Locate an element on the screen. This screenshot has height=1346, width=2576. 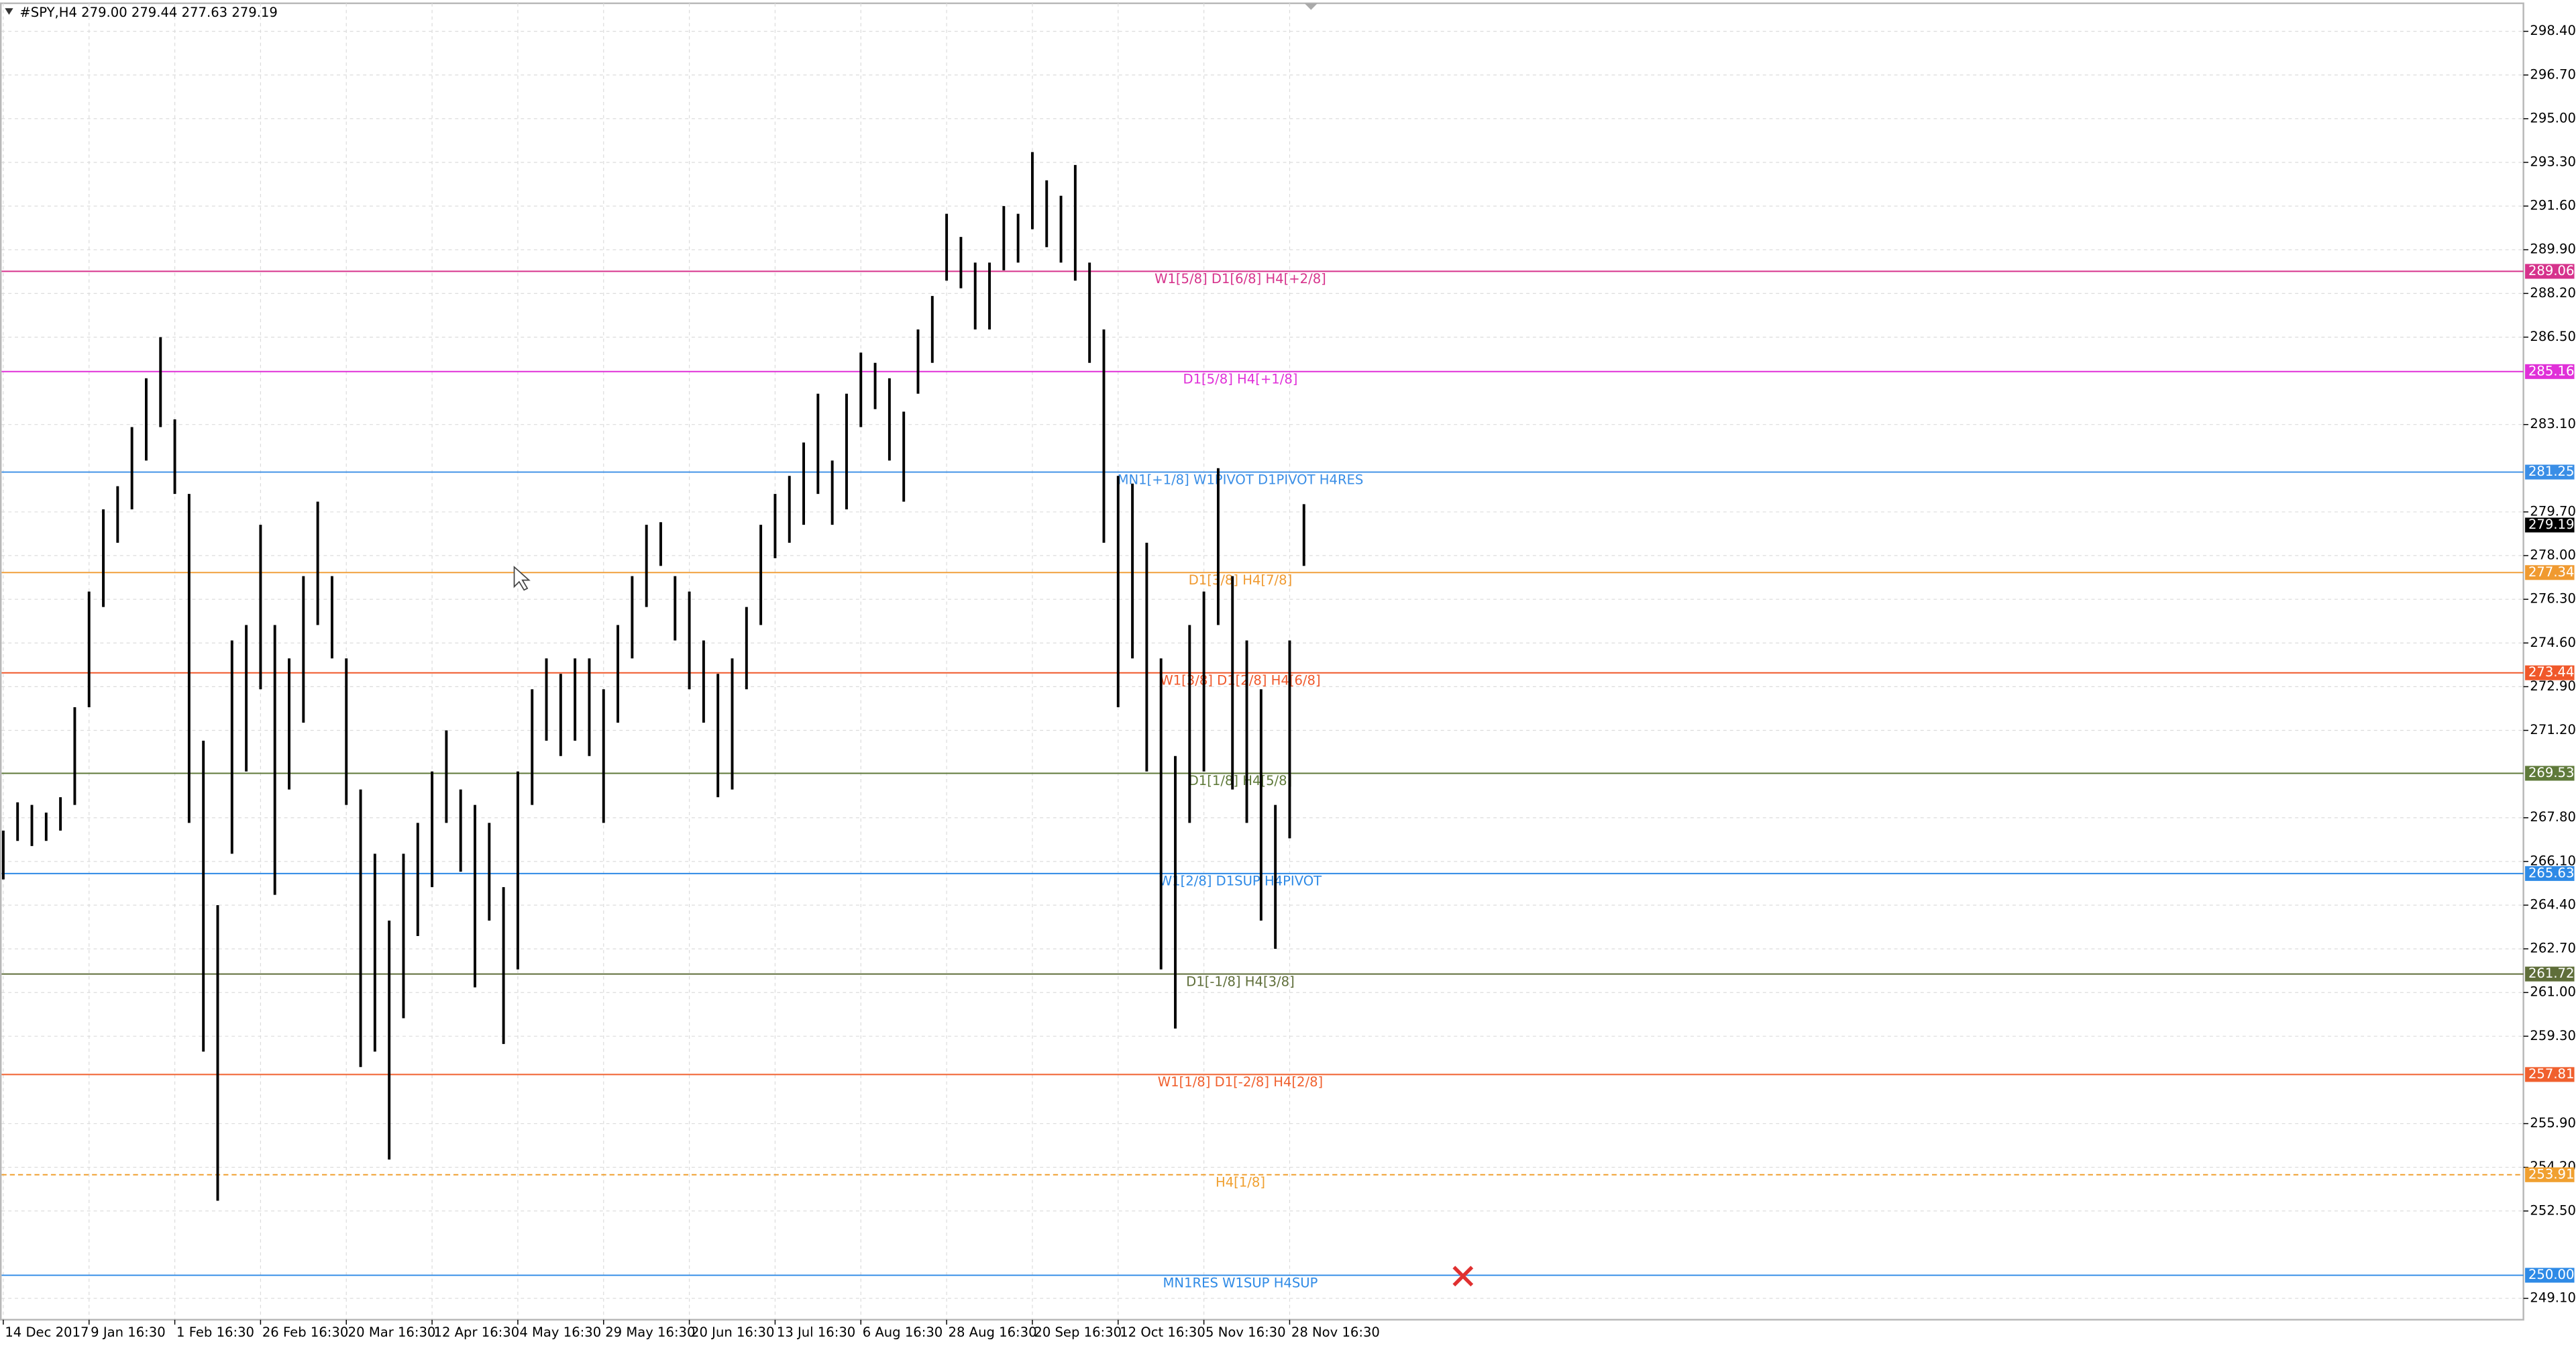
price-tag-label: 261.72 is located at coordinates (2551, 973).